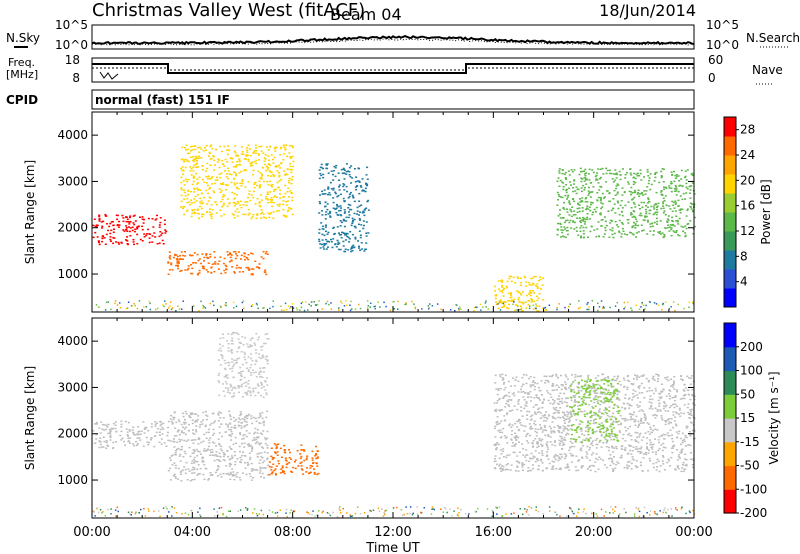  I want to click on freq-panel-frame, so click(393, 70).